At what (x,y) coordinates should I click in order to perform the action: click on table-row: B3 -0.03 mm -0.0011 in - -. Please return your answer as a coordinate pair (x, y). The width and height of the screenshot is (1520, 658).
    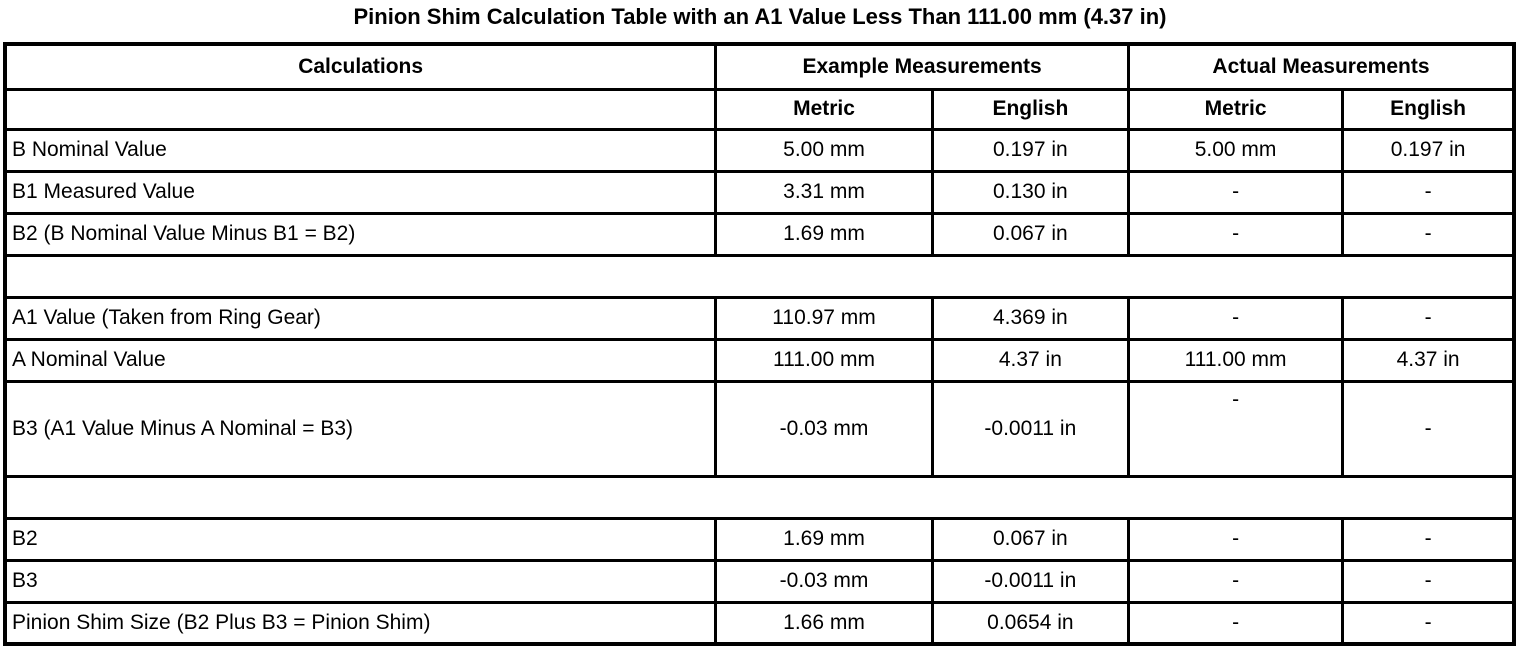
    Looking at the image, I should click on (759, 581).